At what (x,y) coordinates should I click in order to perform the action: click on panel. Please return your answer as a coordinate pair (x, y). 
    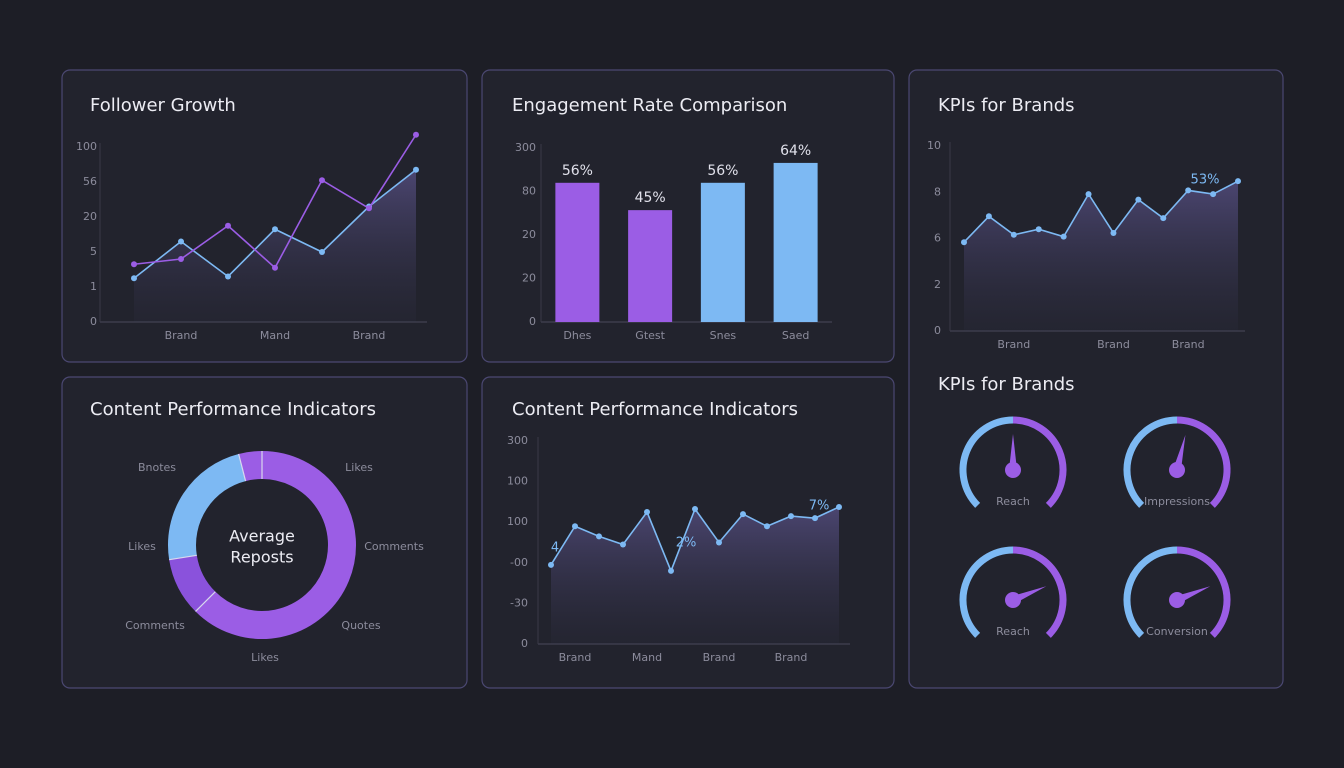
    Looking at the image, I should click on (264, 532).